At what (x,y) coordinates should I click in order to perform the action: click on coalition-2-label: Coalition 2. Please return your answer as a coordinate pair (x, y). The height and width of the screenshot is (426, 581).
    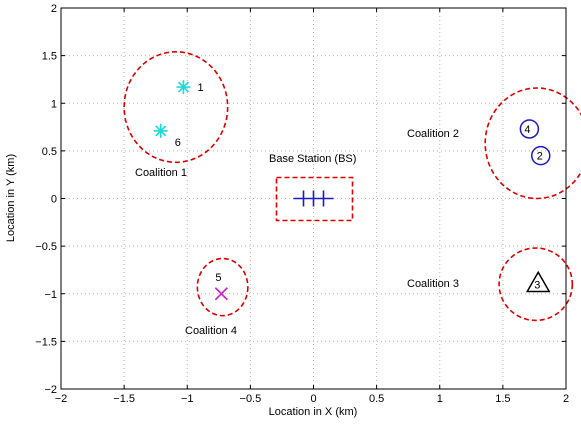
    Looking at the image, I should click on (433, 134).